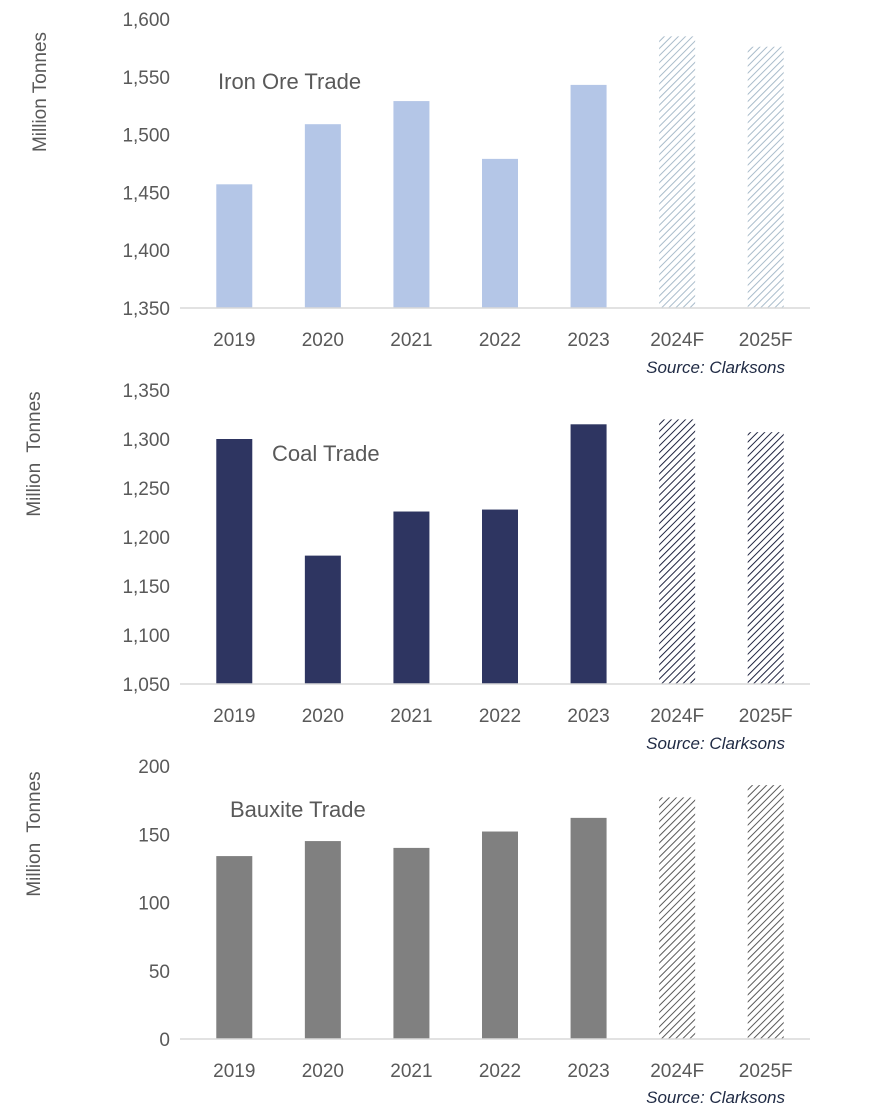  I want to click on coal-x-tick-label: 2023, so click(588, 716).